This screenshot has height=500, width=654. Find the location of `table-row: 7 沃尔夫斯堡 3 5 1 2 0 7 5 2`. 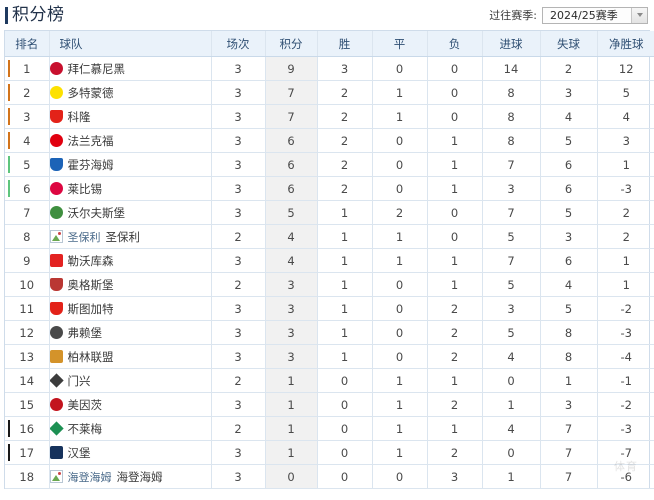

table-row: 7 沃尔夫斯堡 3 5 1 2 0 7 5 2 is located at coordinates (329, 212).